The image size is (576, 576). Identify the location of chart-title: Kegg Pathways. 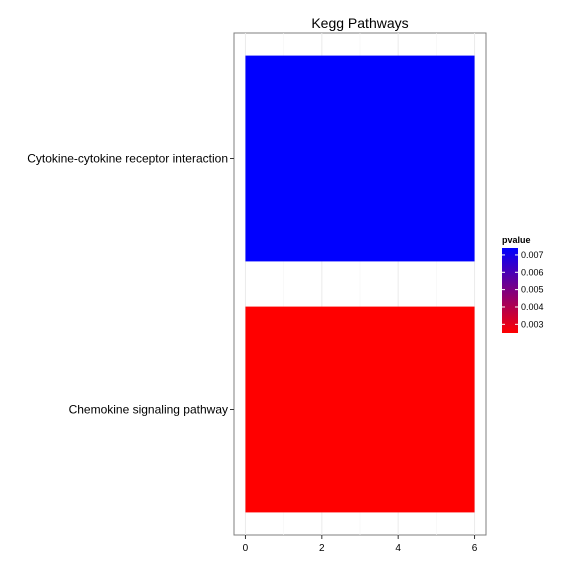
(359, 23).